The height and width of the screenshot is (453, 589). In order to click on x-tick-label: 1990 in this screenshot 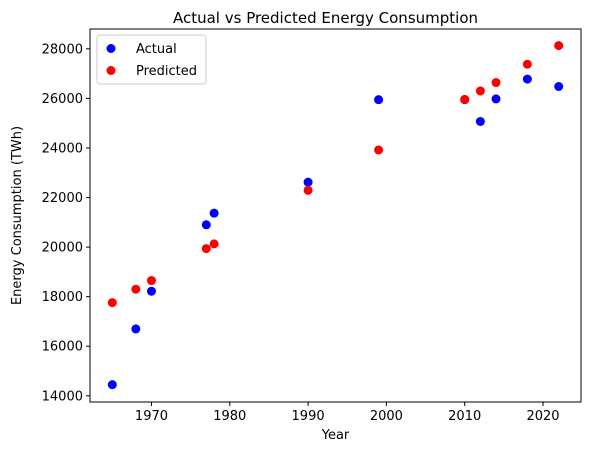, I will do `click(308, 416)`.